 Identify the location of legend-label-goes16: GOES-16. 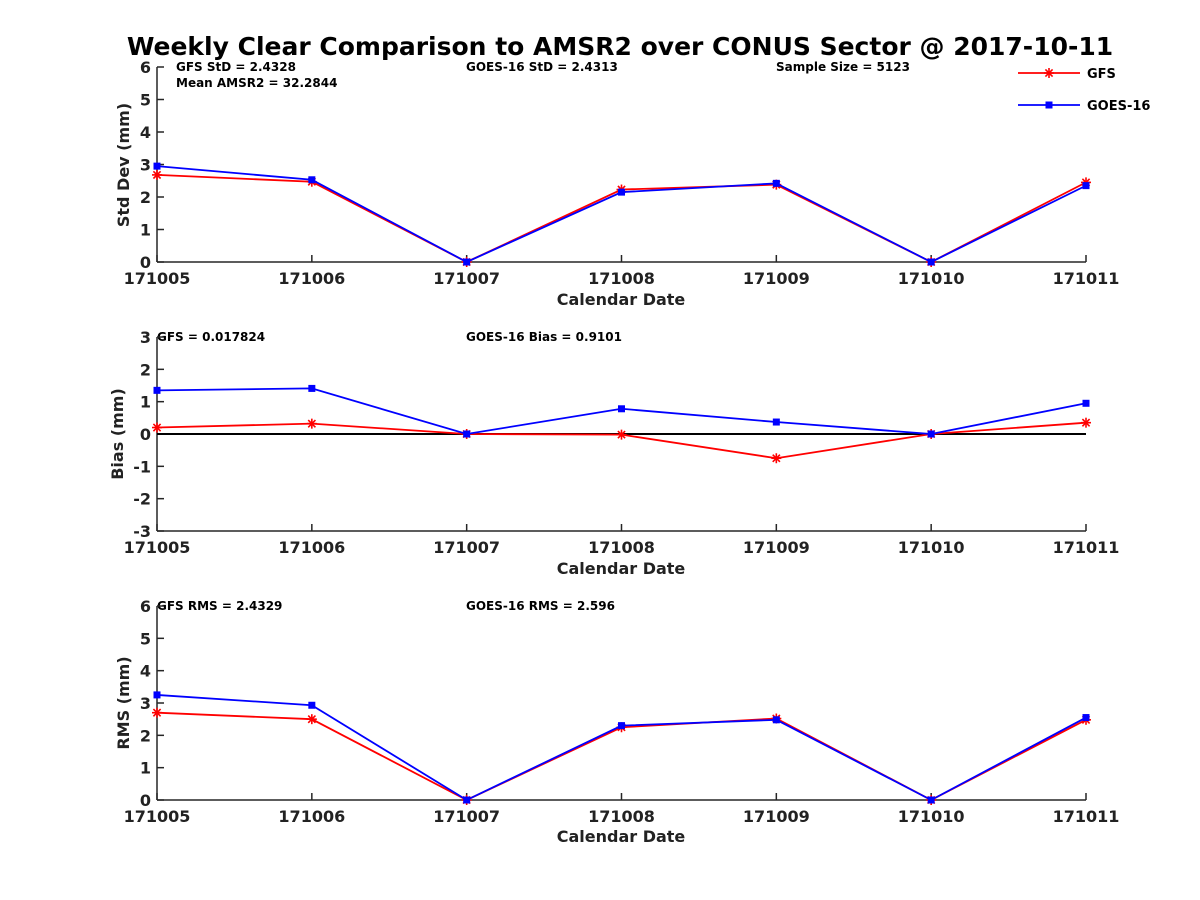
(1118, 106).